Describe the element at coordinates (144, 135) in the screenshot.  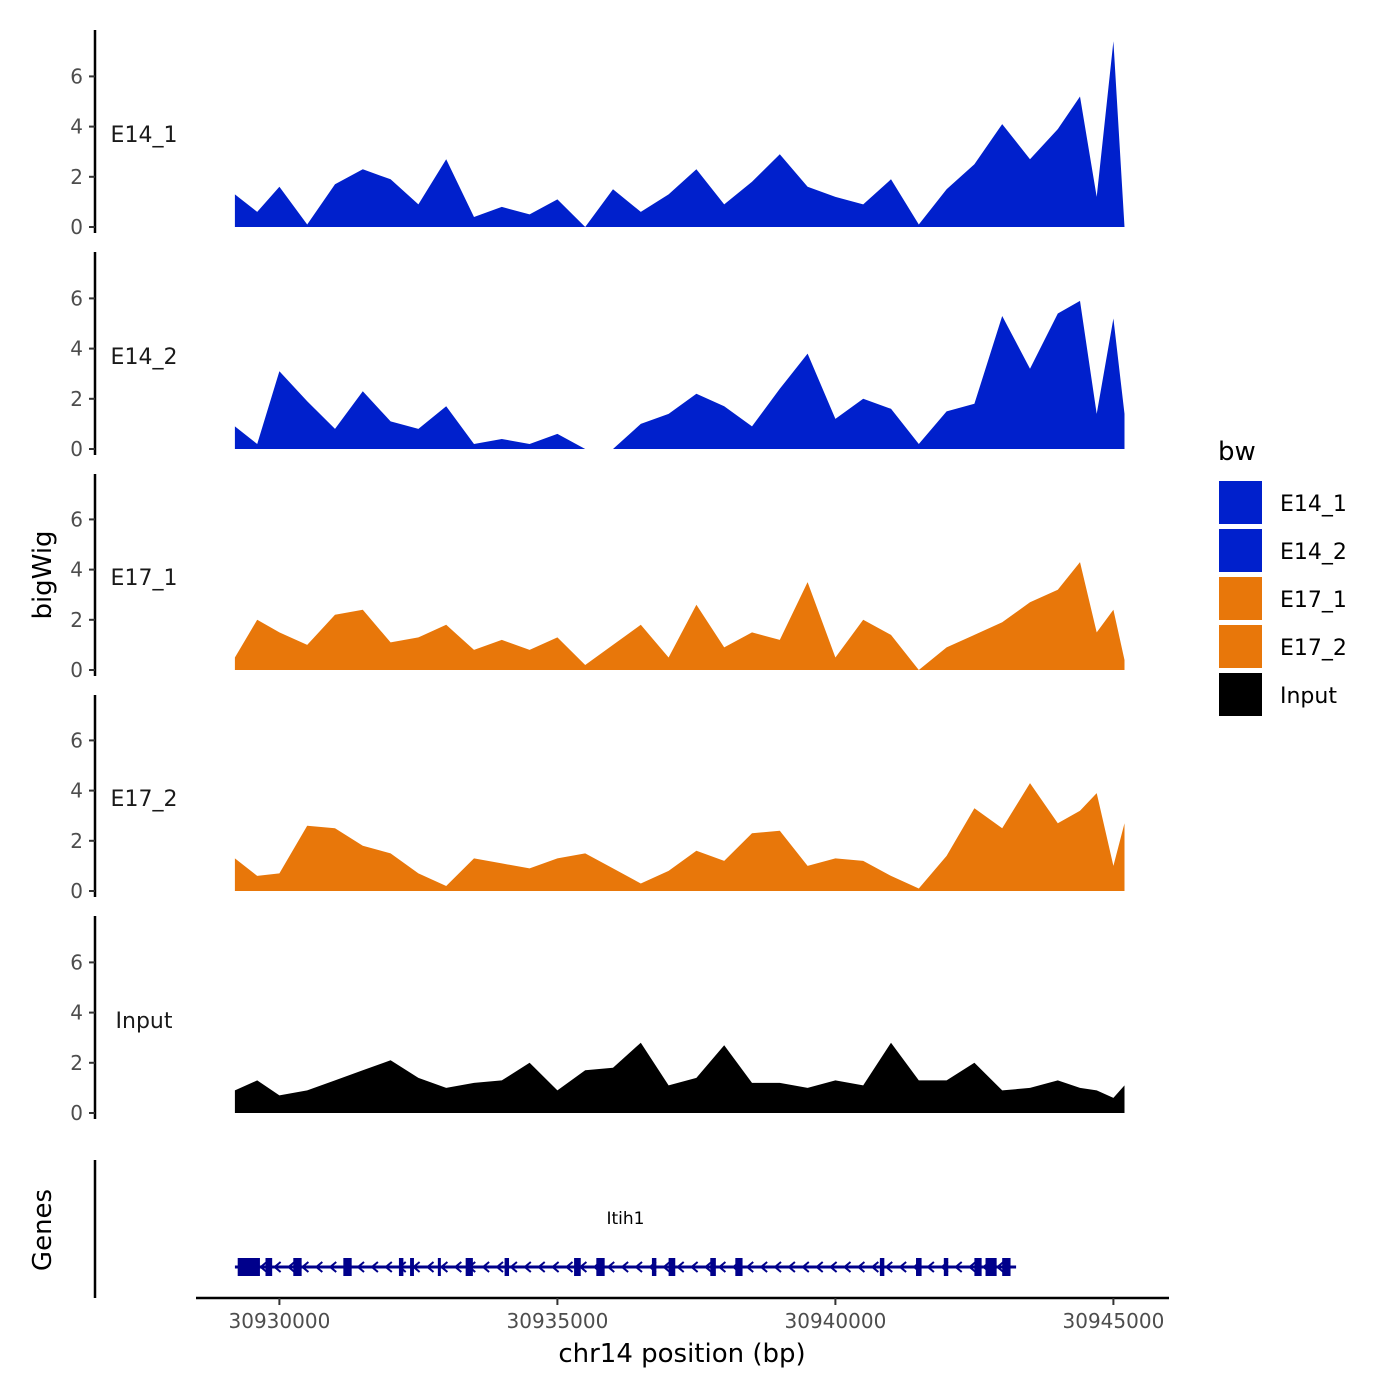
I see `track-label-e14_1: E14_1` at that location.